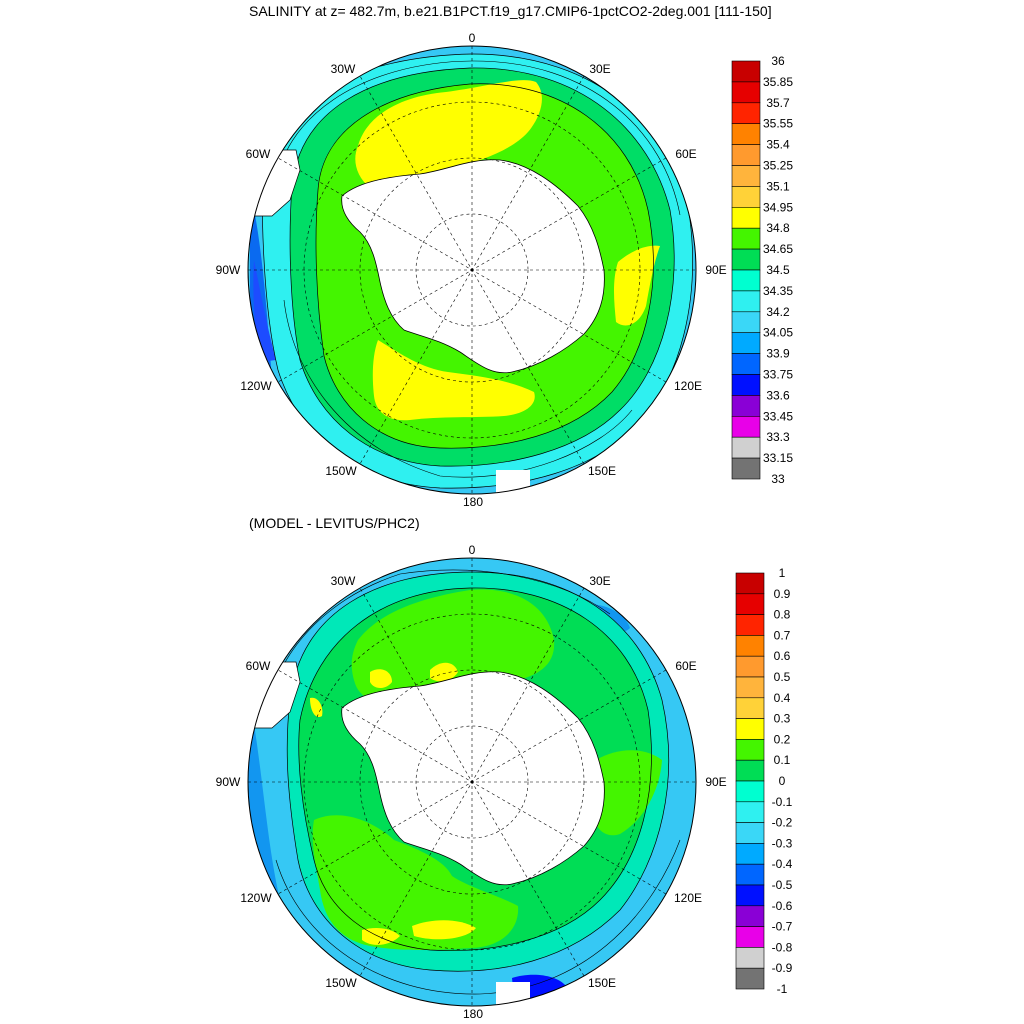 The height and width of the screenshot is (1024, 1024). I want to click on colorbar-bottom-tick-label: -0.2, so click(782, 823).